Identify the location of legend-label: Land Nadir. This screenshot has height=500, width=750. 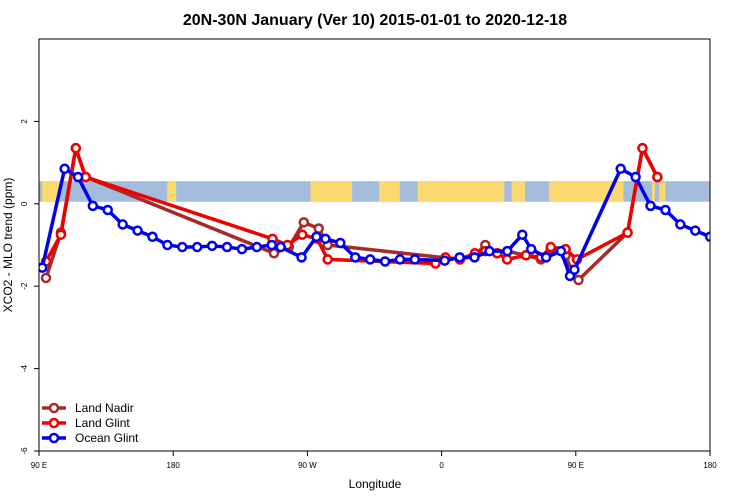
(104, 408).